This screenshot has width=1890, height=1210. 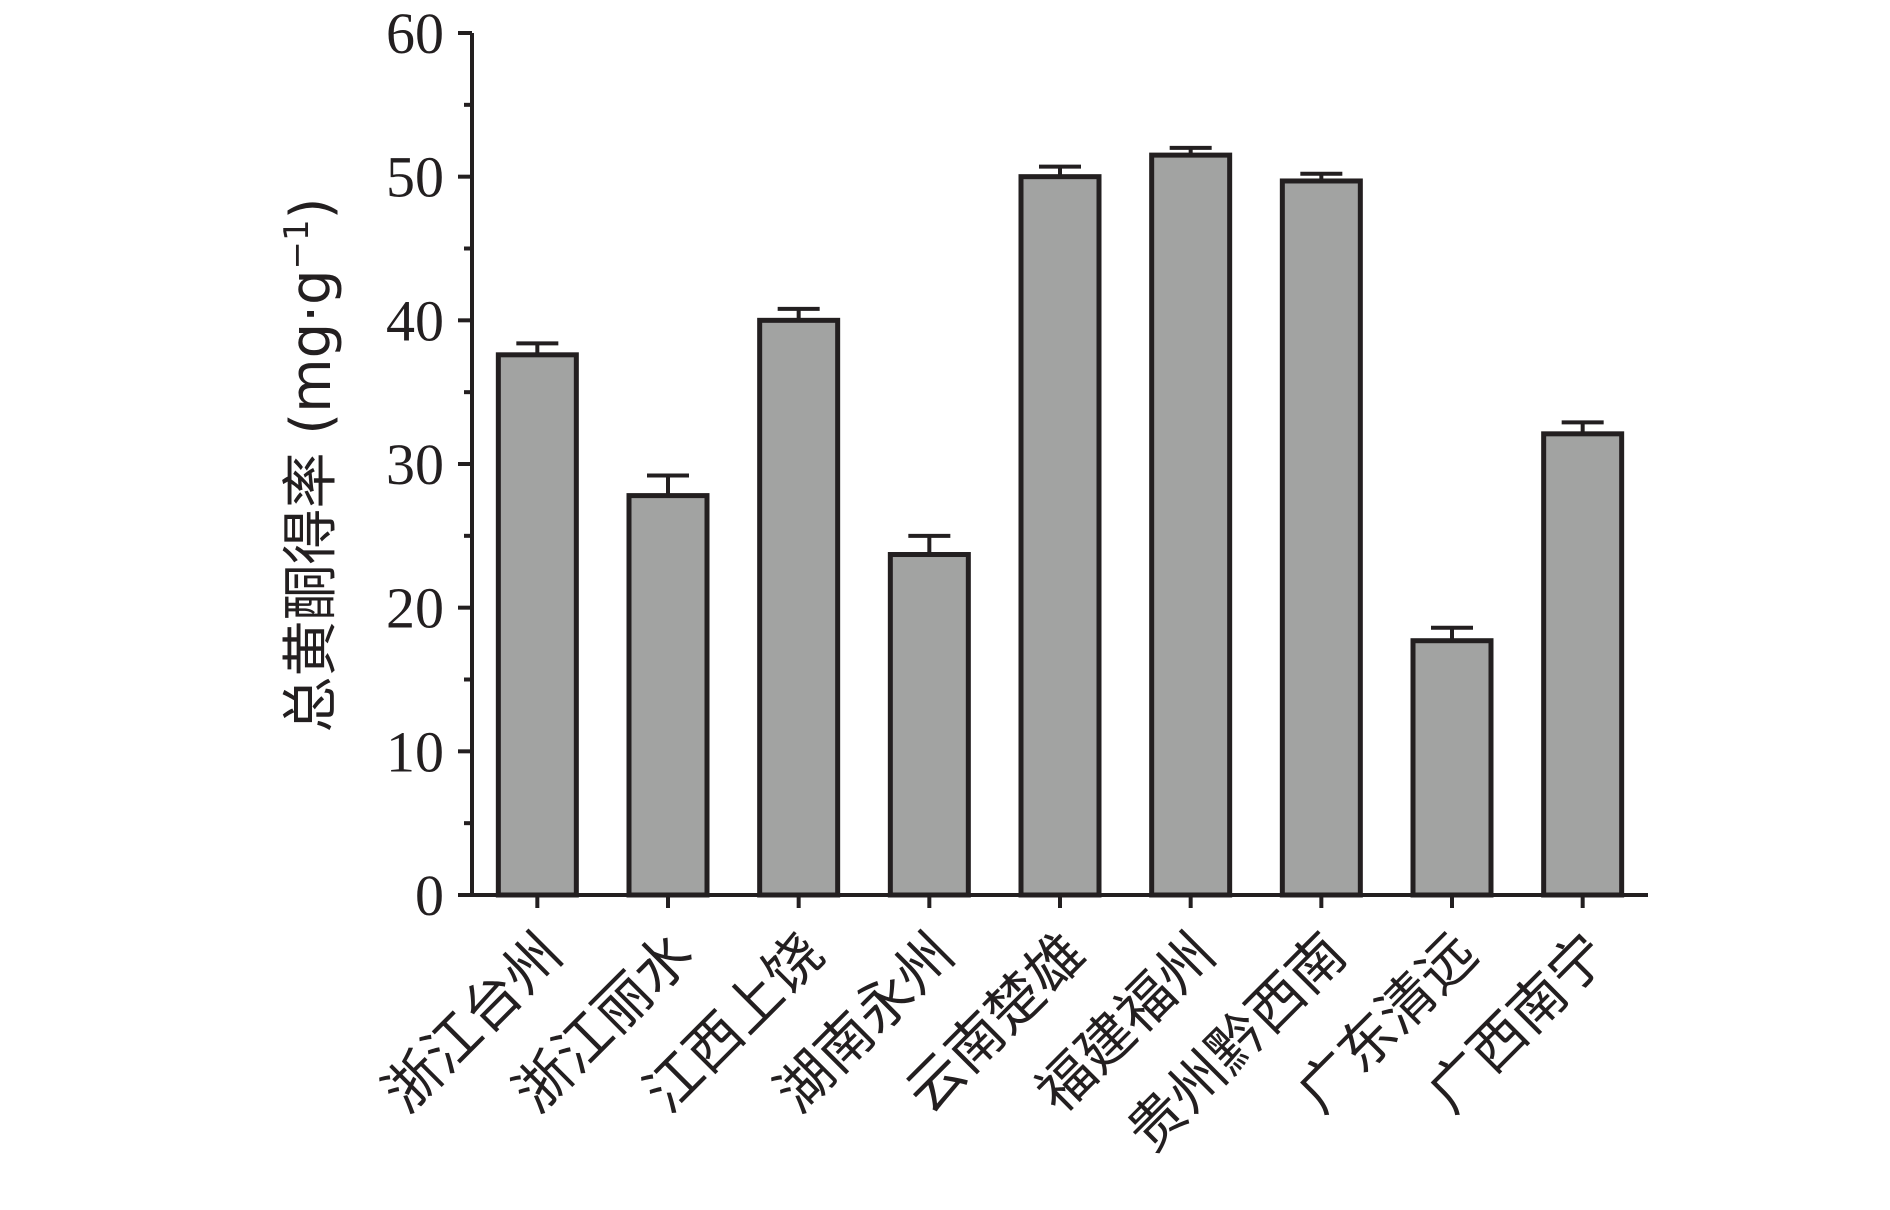 I want to click on y-axis-title: 总黄酮得率 (mg·g−1), so click(x=310, y=464).